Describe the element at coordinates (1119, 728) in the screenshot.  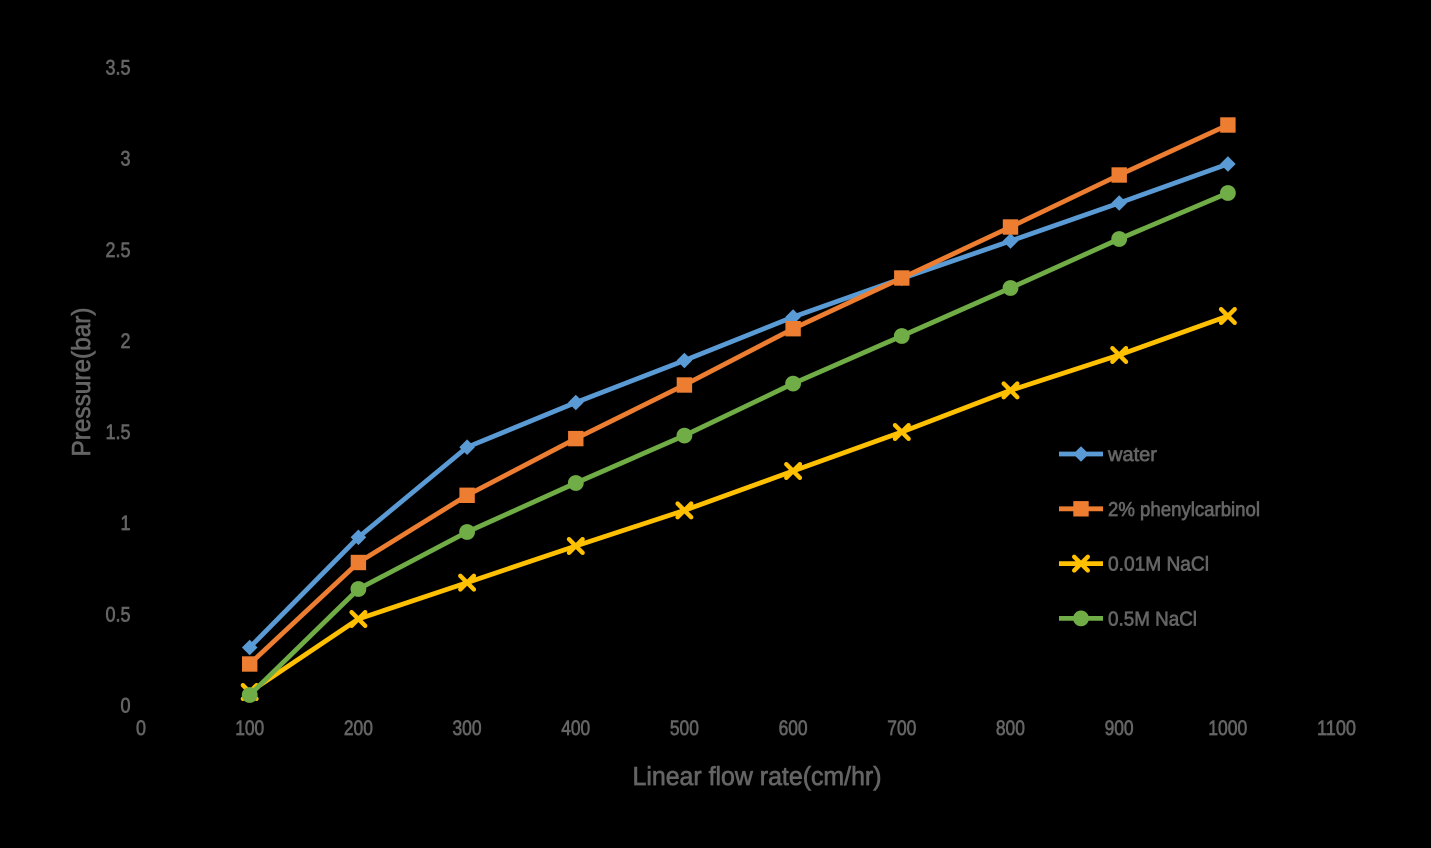
I see `svg-text: 900` at that location.